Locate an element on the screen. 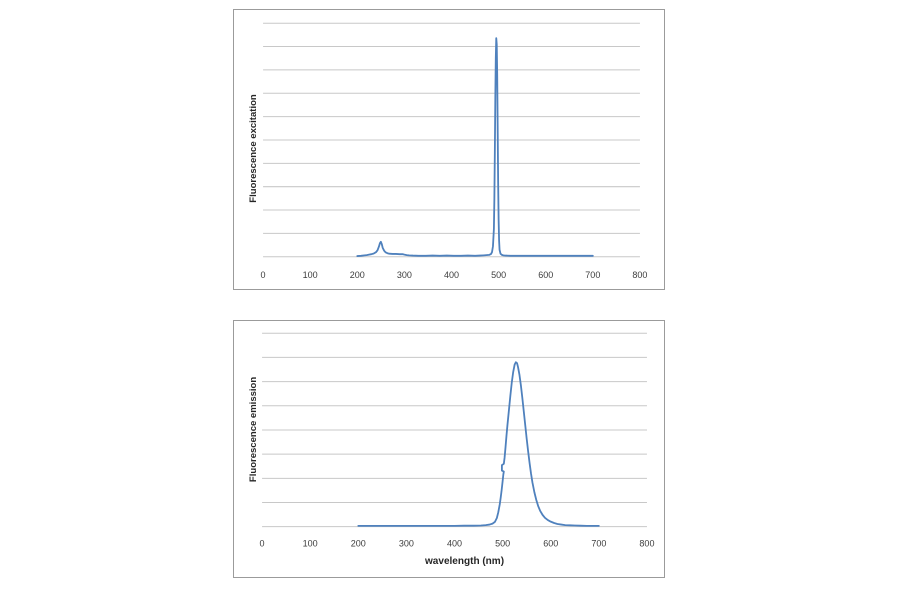 Image resolution: width=900 pixels, height=594 pixels. y-axis-title: Fluorescence excitation is located at coordinates (253, 148).